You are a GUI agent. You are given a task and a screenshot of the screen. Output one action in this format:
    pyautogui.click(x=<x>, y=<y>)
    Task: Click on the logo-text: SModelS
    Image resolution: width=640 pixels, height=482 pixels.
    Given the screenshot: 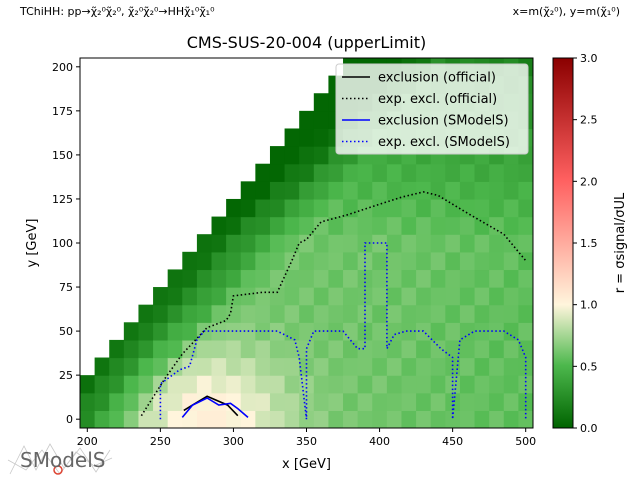 What is the action you would take?
    pyautogui.click(x=63, y=460)
    